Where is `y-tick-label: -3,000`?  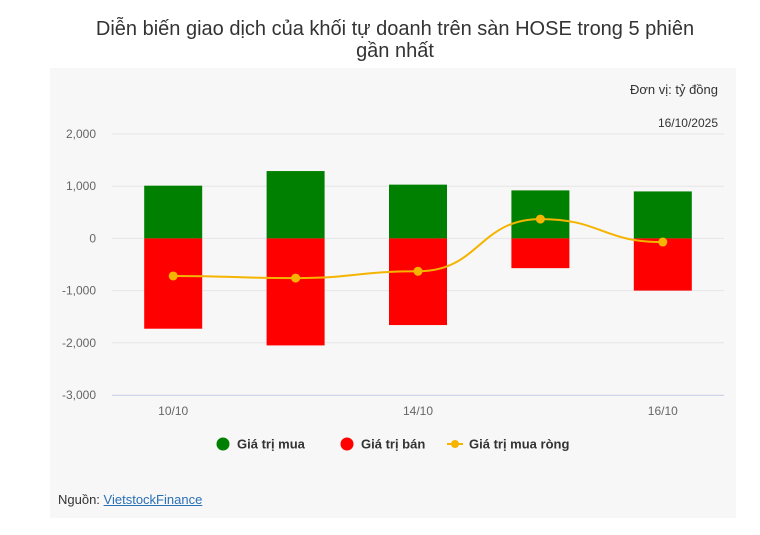
y-tick-label: -3,000 is located at coordinates (79, 395).